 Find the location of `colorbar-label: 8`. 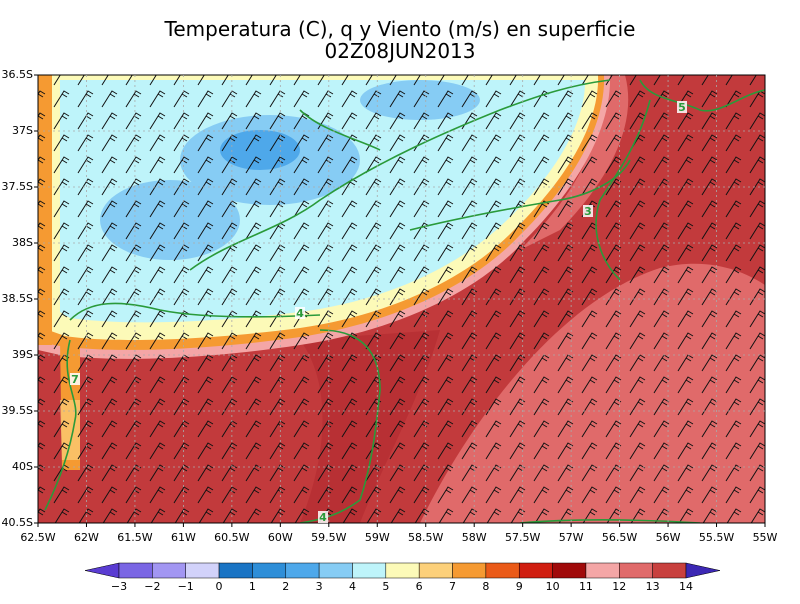

colorbar-label: 8 is located at coordinates (485, 586).